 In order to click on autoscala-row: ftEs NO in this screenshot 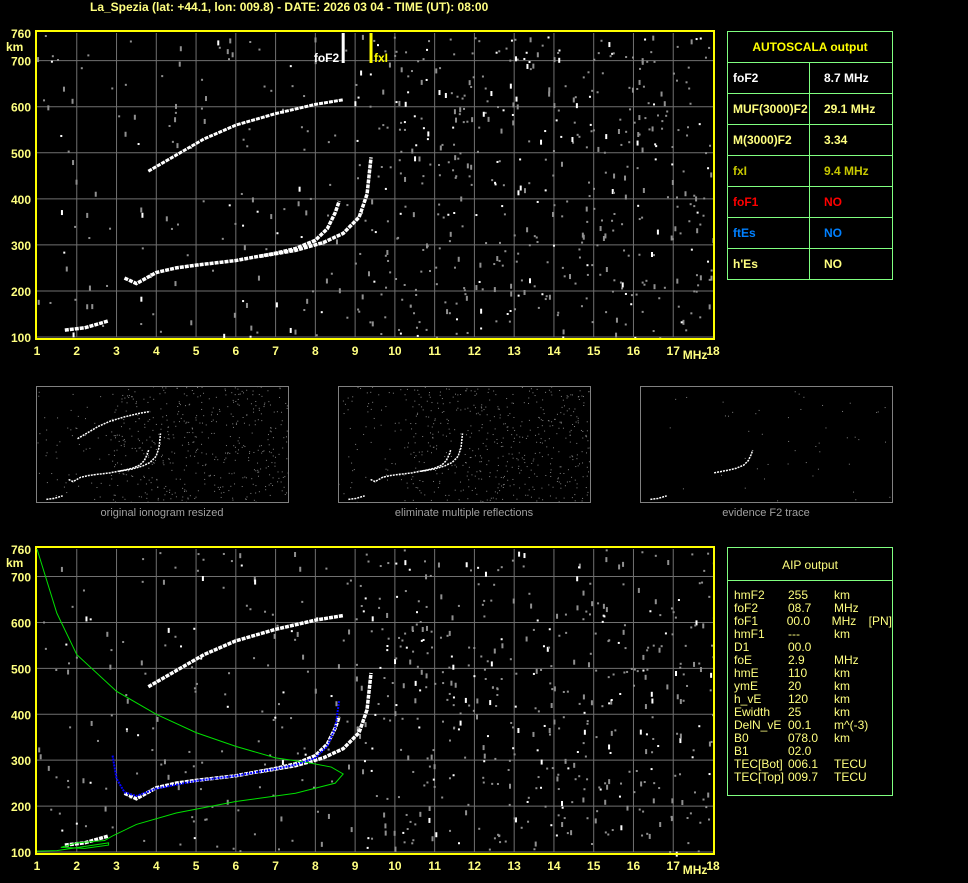, I will do `click(810, 233)`.